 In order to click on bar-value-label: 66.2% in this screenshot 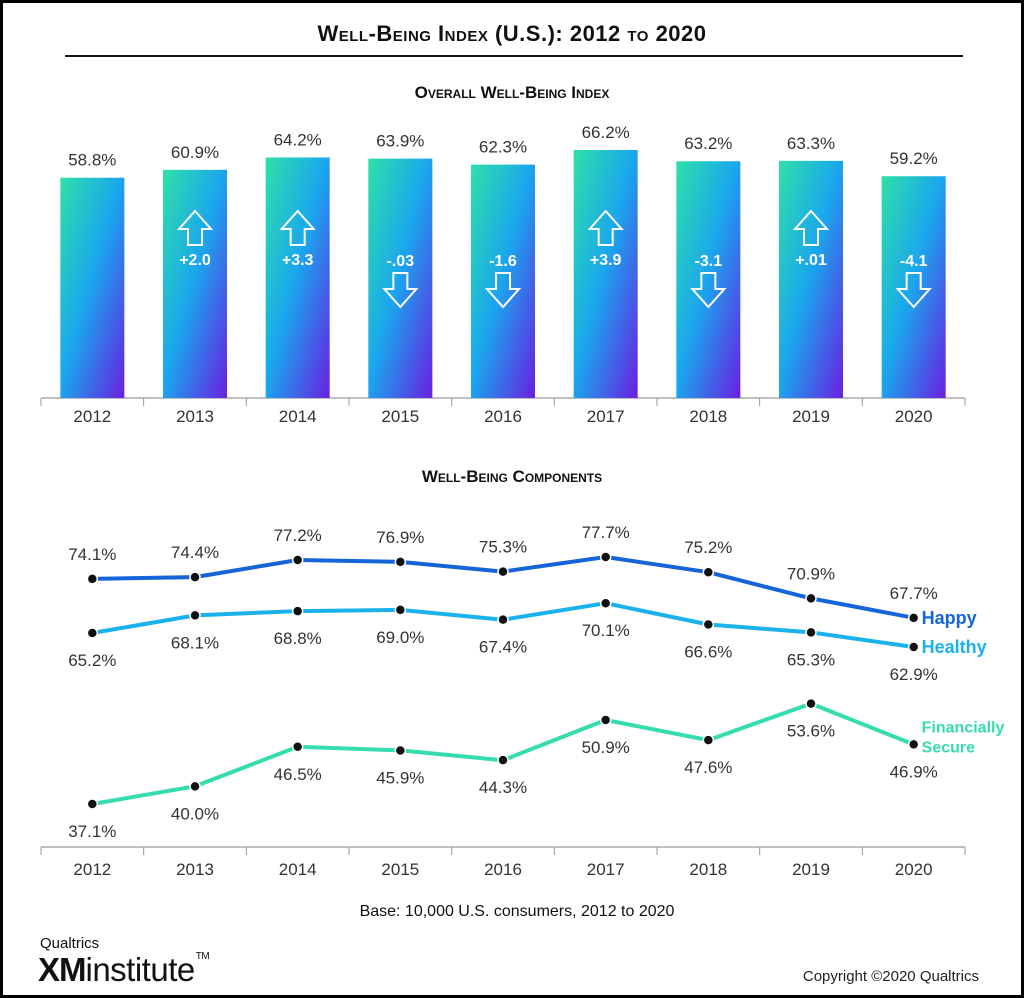, I will do `click(606, 132)`.